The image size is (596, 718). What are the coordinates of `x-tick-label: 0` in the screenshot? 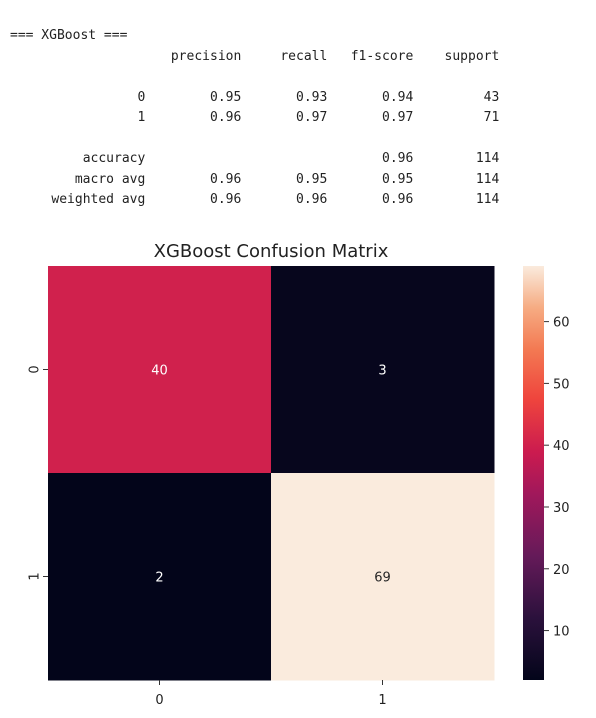 It's located at (159, 700).